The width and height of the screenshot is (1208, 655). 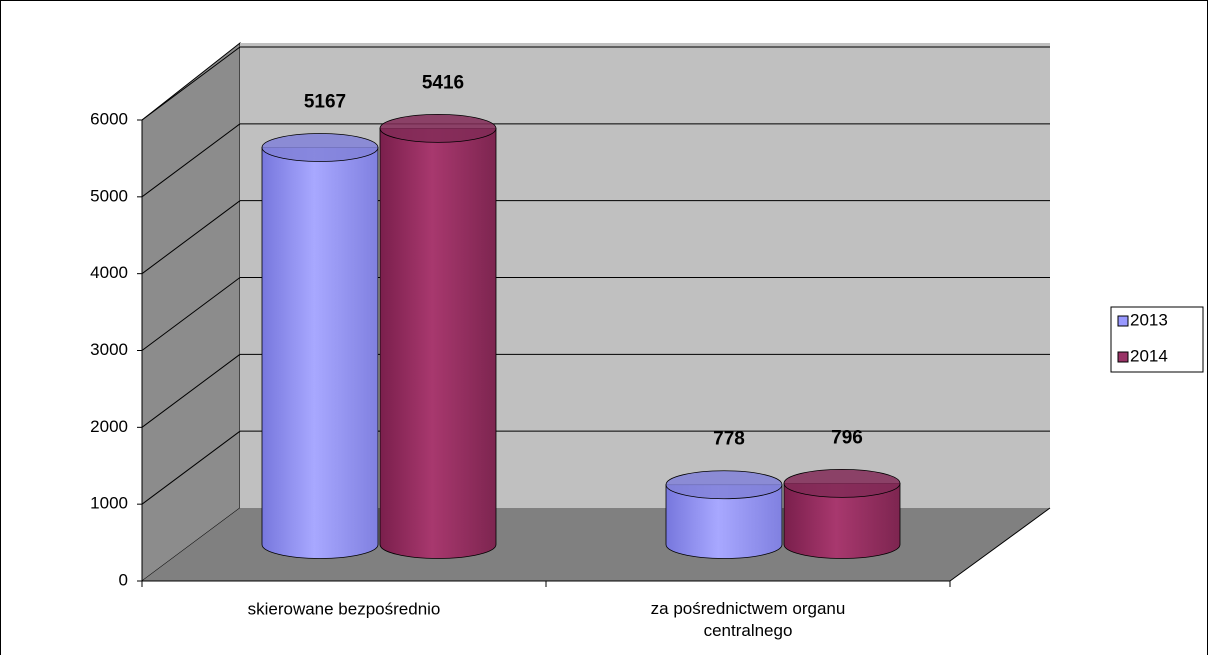 What do you see at coordinates (109, 349) in the screenshot?
I see `y-tick-label: 3000` at bounding box center [109, 349].